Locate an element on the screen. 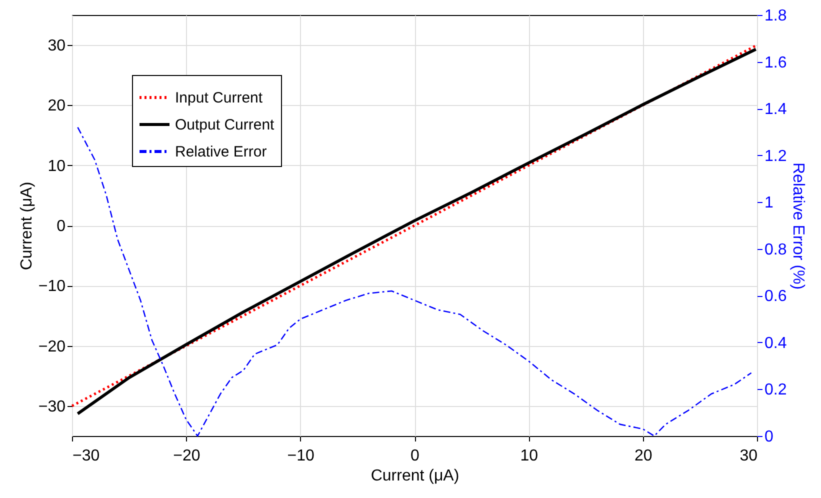 The image size is (821, 498). y2-tick-label: 0.2 is located at coordinates (775, 390).